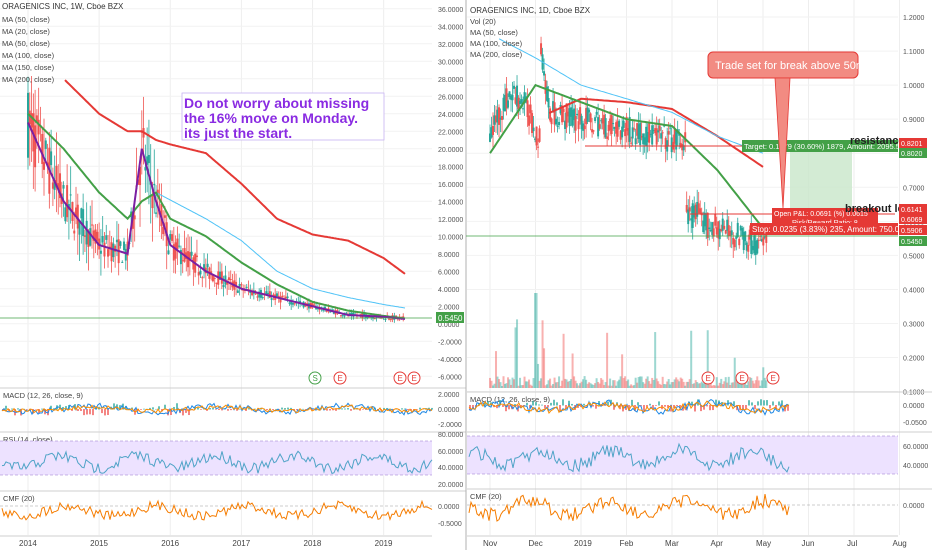 The height and width of the screenshot is (550, 932). Describe the element at coordinates (216, 541) in the screenshot. I see `left-time-axis: 2014 2015 2016 2017 2018 2019` at that location.